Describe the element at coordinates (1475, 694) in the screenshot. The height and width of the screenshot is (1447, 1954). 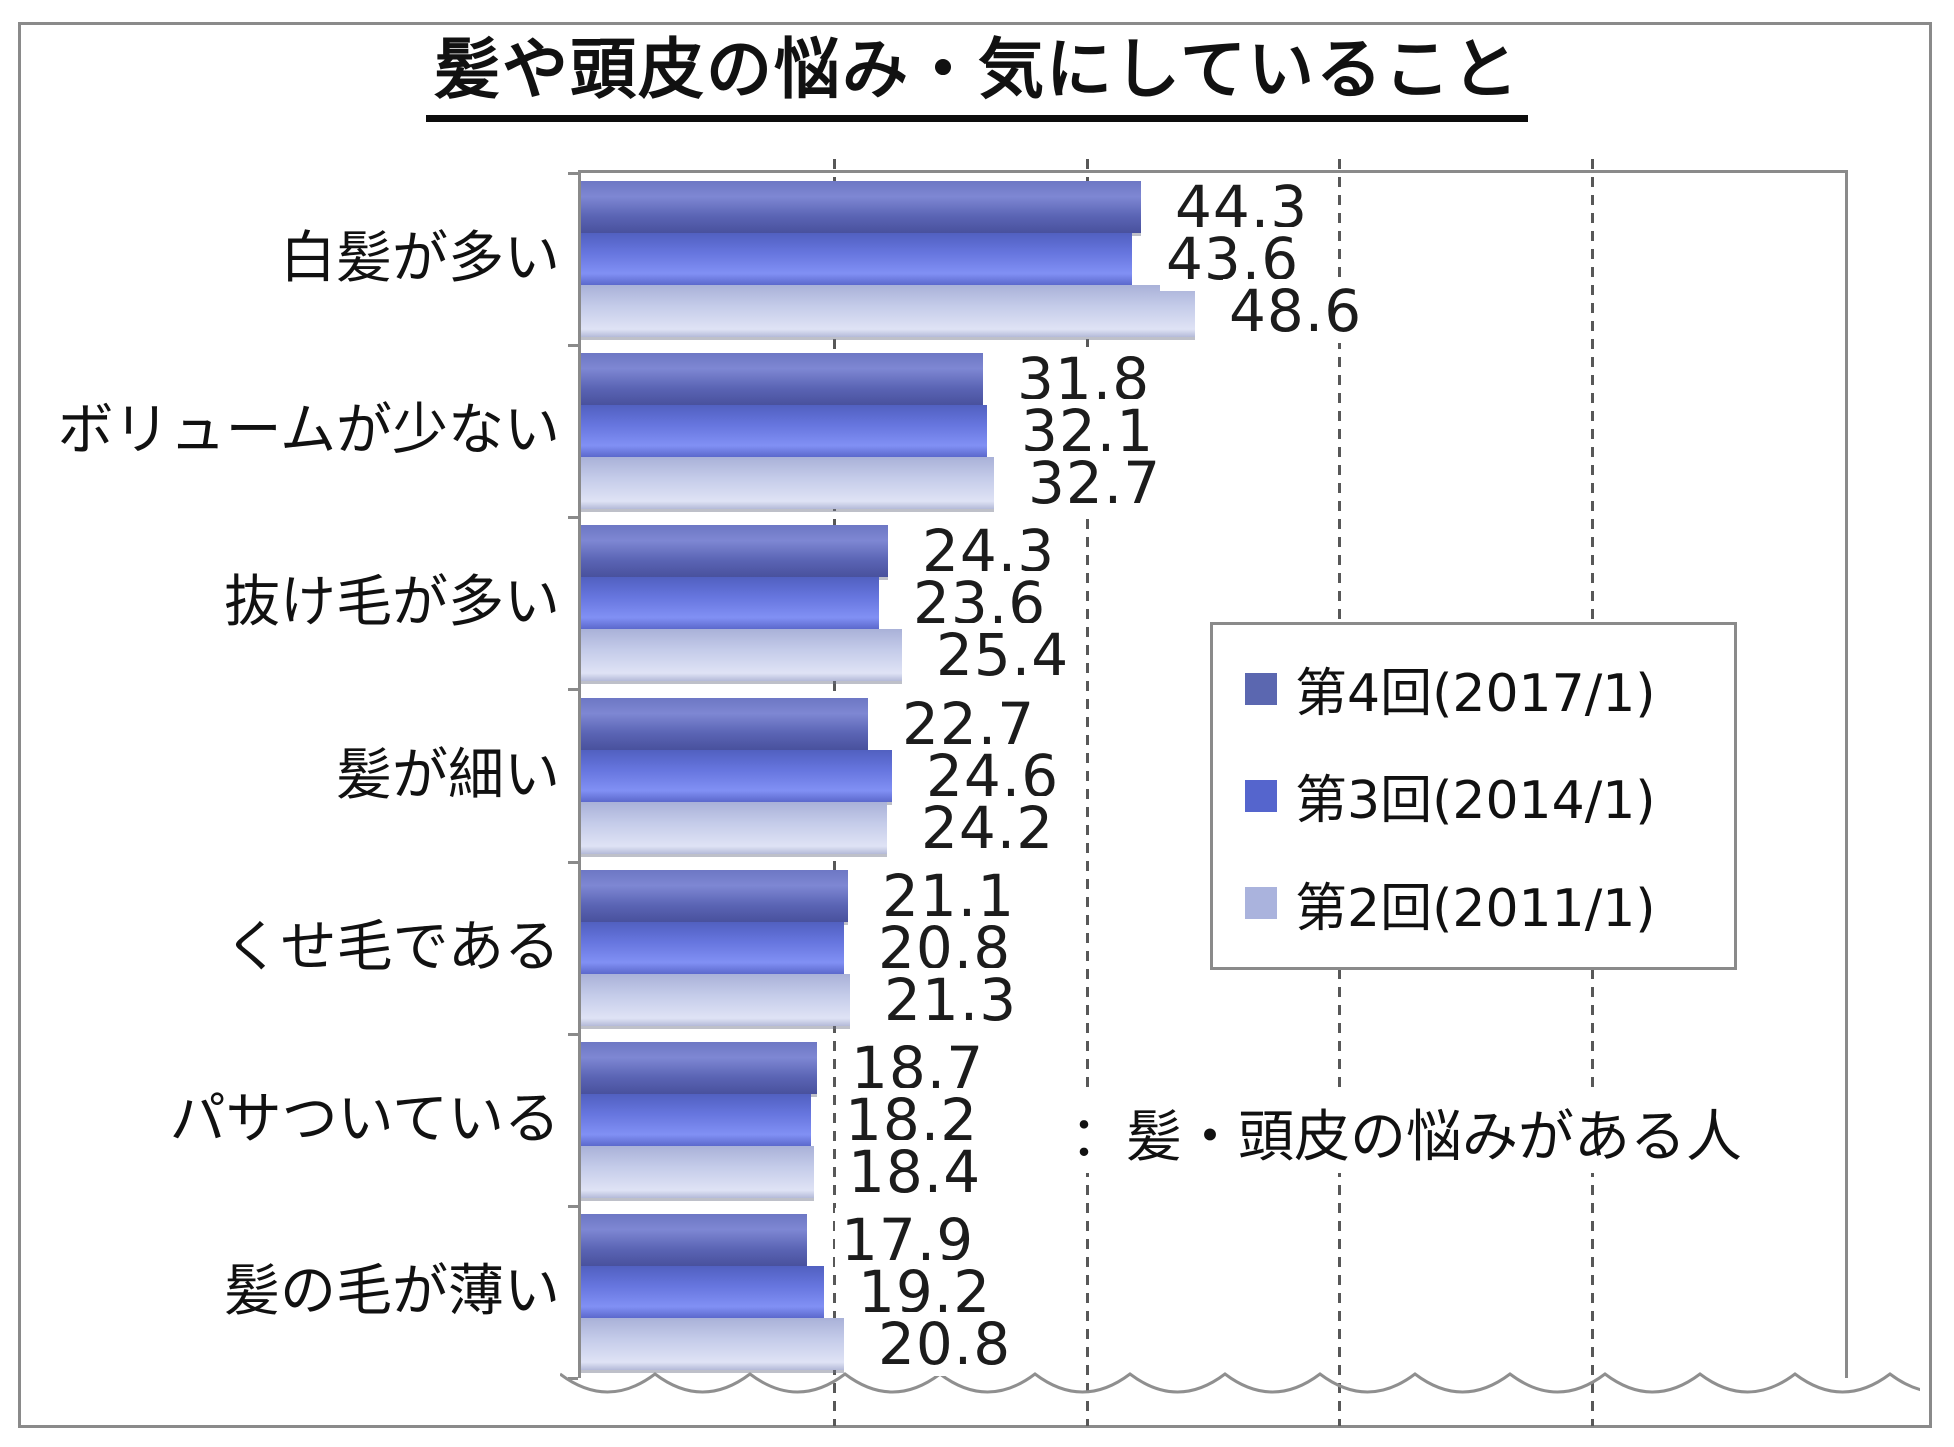
I see `legend-item-label: 第4回(2017/1)` at that location.